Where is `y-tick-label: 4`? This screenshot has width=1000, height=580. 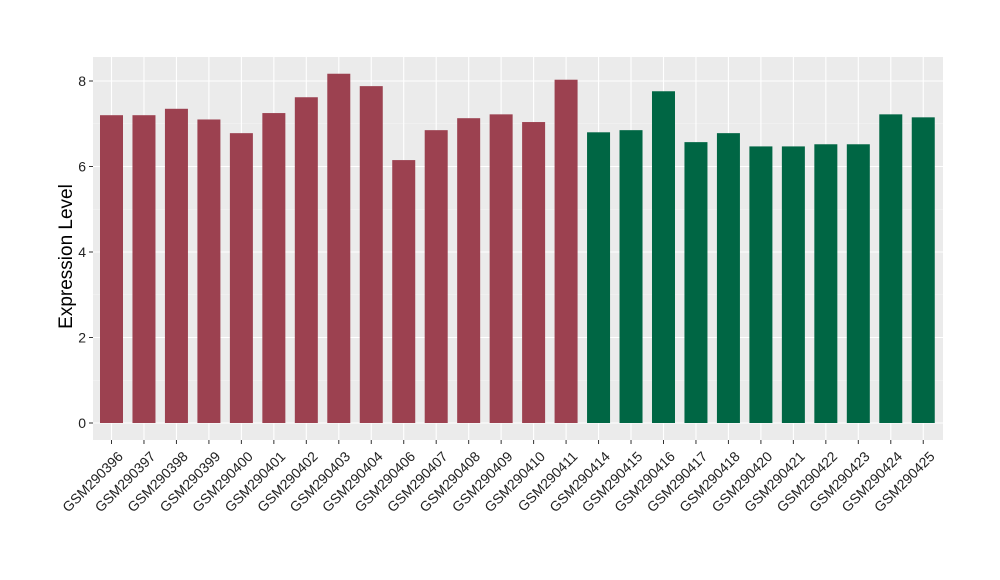
y-tick-label: 4 is located at coordinates (82, 252).